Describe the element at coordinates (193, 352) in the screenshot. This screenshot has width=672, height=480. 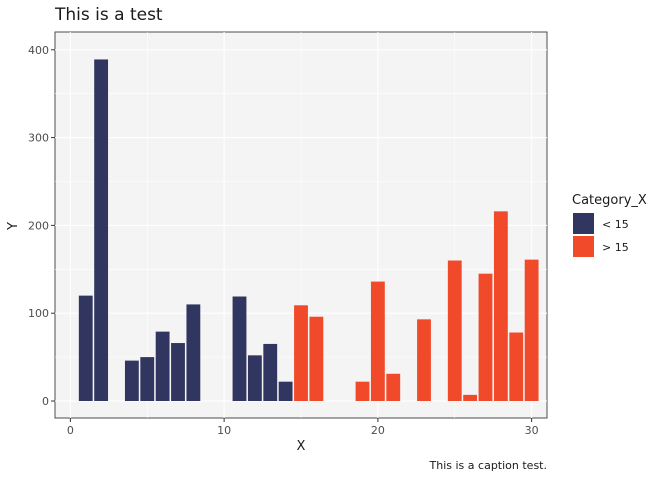
I see `bar-lt15-x8` at that location.